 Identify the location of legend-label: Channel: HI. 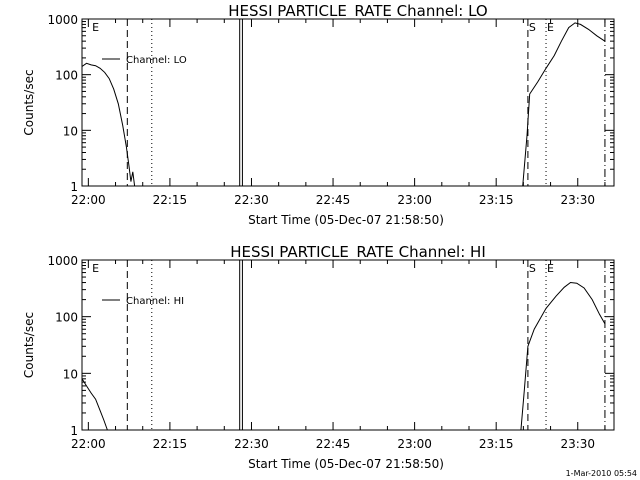
(155, 301).